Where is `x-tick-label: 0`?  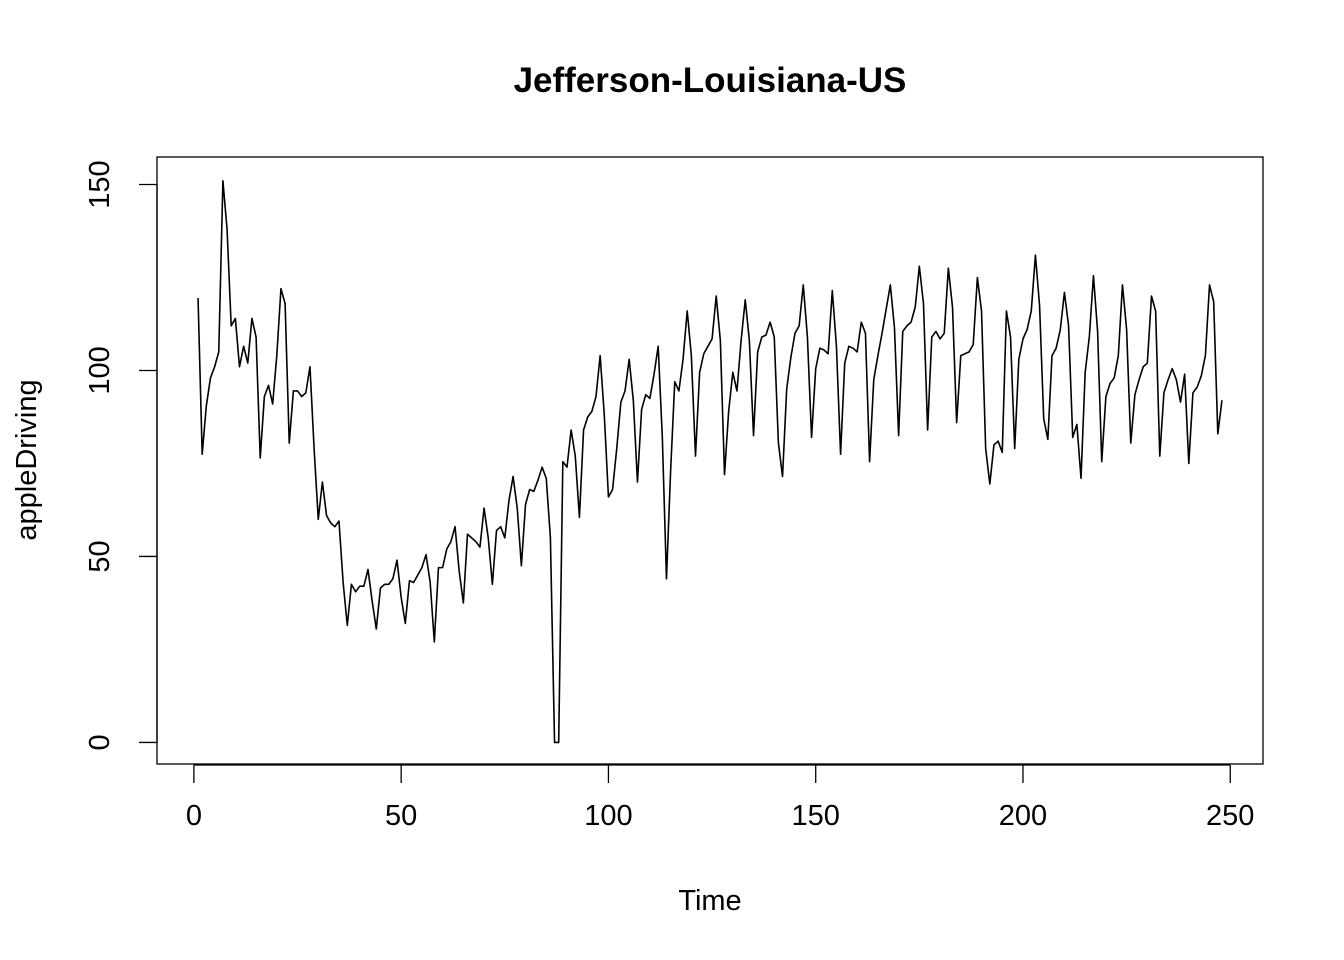
x-tick-label: 0 is located at coordinates (194, 816).